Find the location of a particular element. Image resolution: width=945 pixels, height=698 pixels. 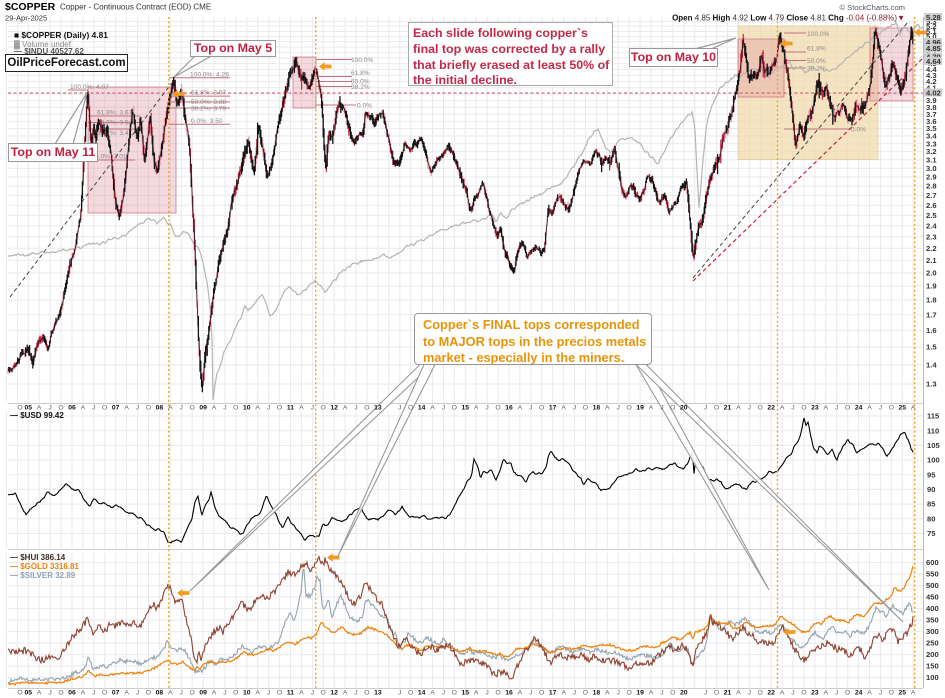

svg-text: 50.0%: 3.54 is located at coordinates (115, 123).